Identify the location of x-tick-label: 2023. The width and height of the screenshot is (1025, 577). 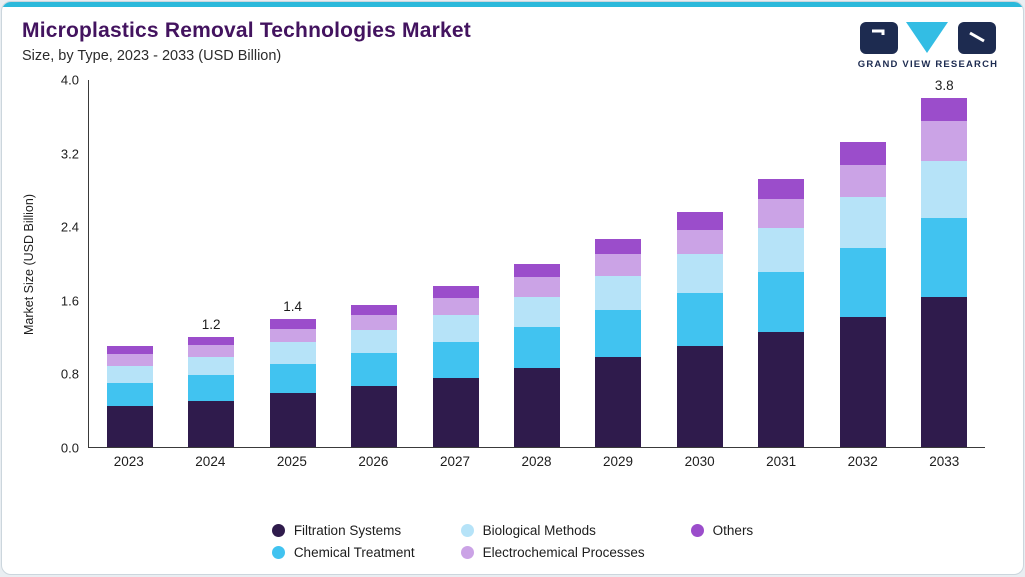
(128, 461).